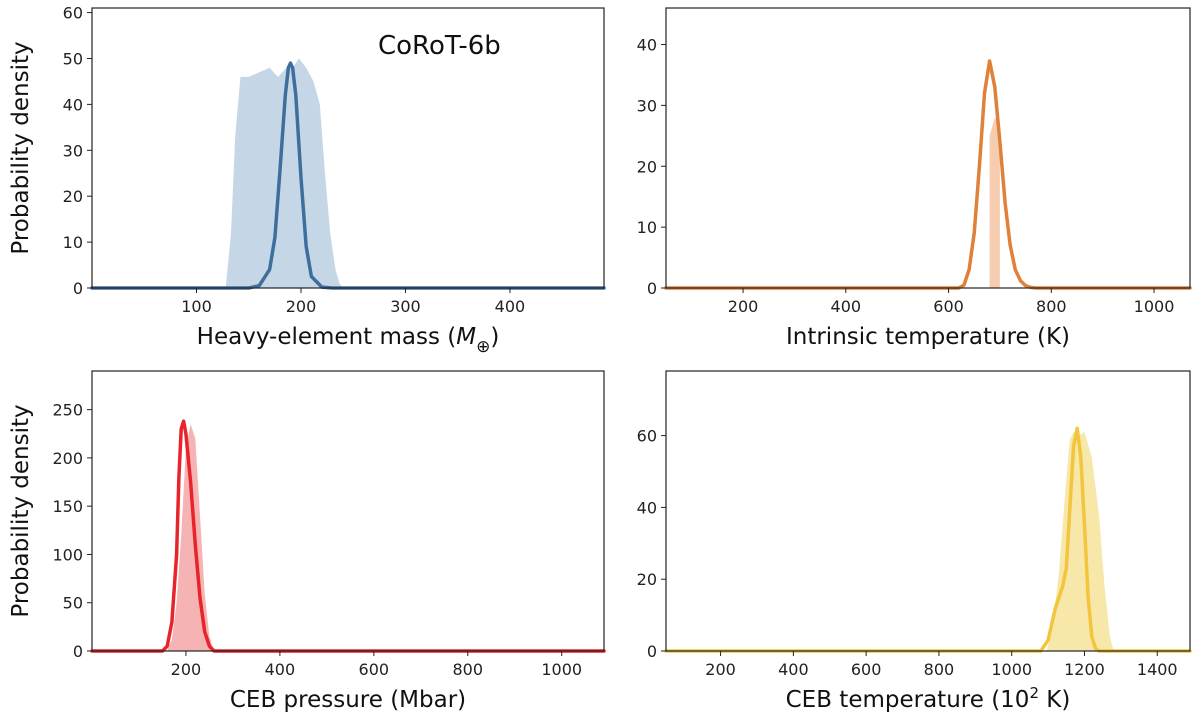 This screenshot has width=1200, height=721. I want to click on heavy-element-mass-y-axis-title: Probability density, so click(21, 147).